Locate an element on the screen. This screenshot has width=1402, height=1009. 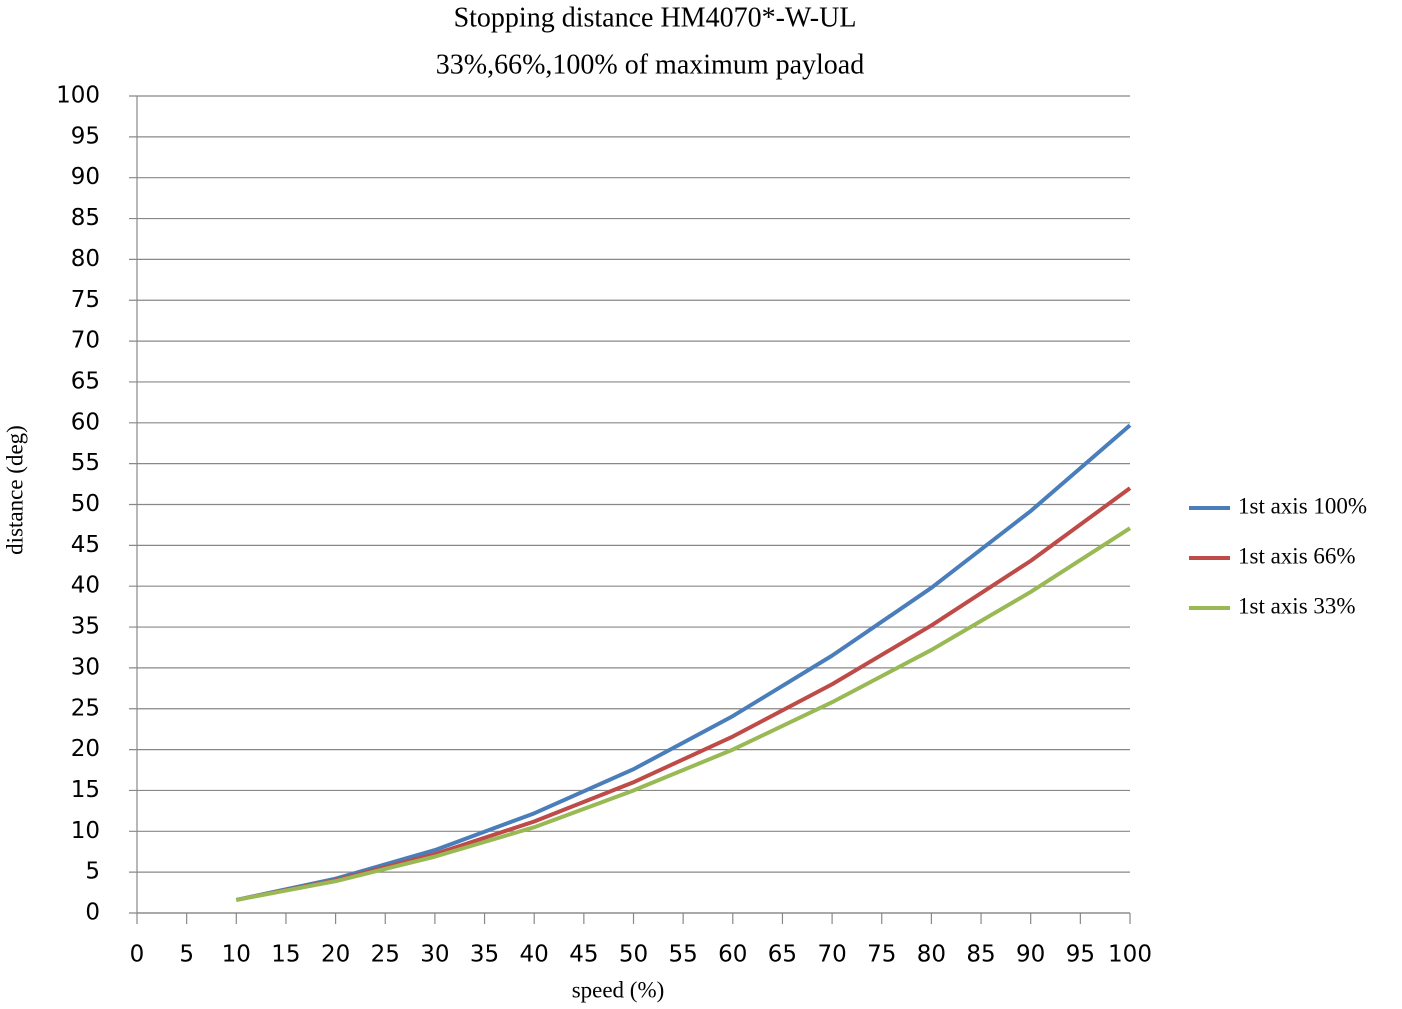
x-tick-label: 35 is located at coordinates (484, 955).